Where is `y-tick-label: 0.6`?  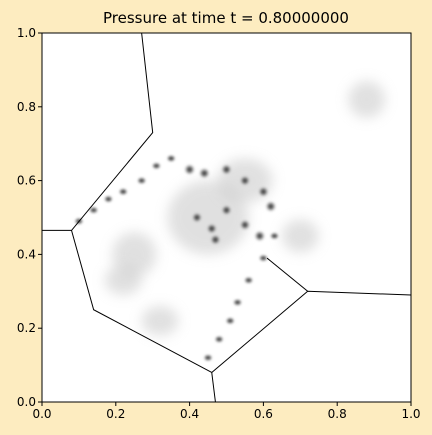 y-tick-label: 0.6 is located at coordinates (26, 181).